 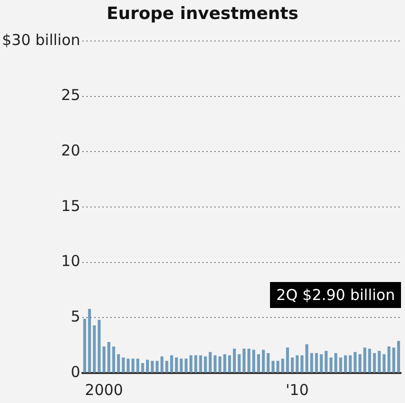 I want to click on y-tick-label: $30 billion, so click(x=41, y=39).